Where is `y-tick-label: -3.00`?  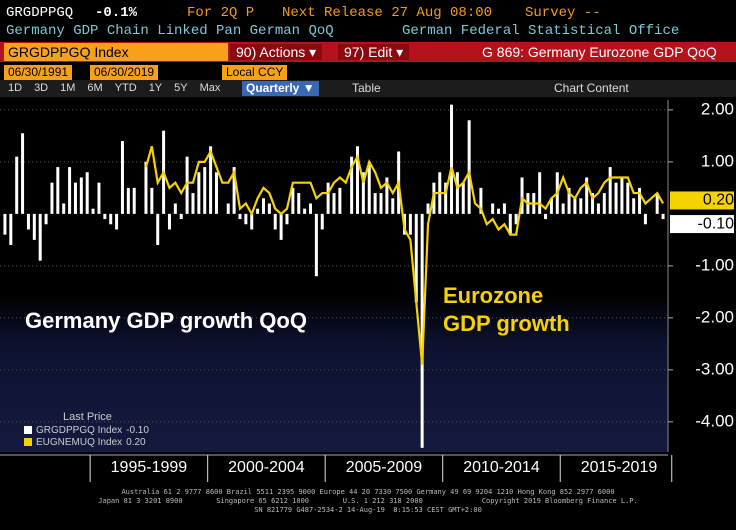
y-tick-label: -3.00 is located at coordinates (714, 368).